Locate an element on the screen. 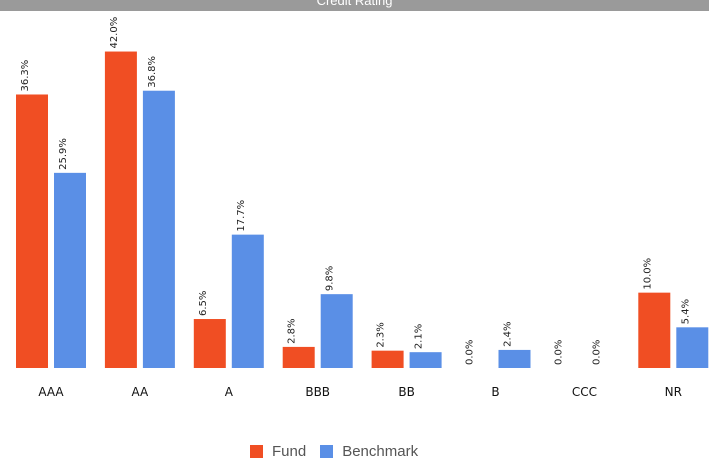 The height and width of the screenshot is (462, 709). legend-swatch-fund is located at coordinates (256, 451).